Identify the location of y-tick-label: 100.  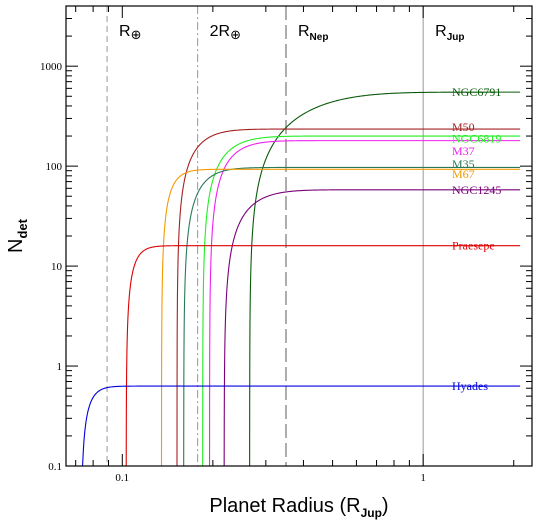
(54, 167).